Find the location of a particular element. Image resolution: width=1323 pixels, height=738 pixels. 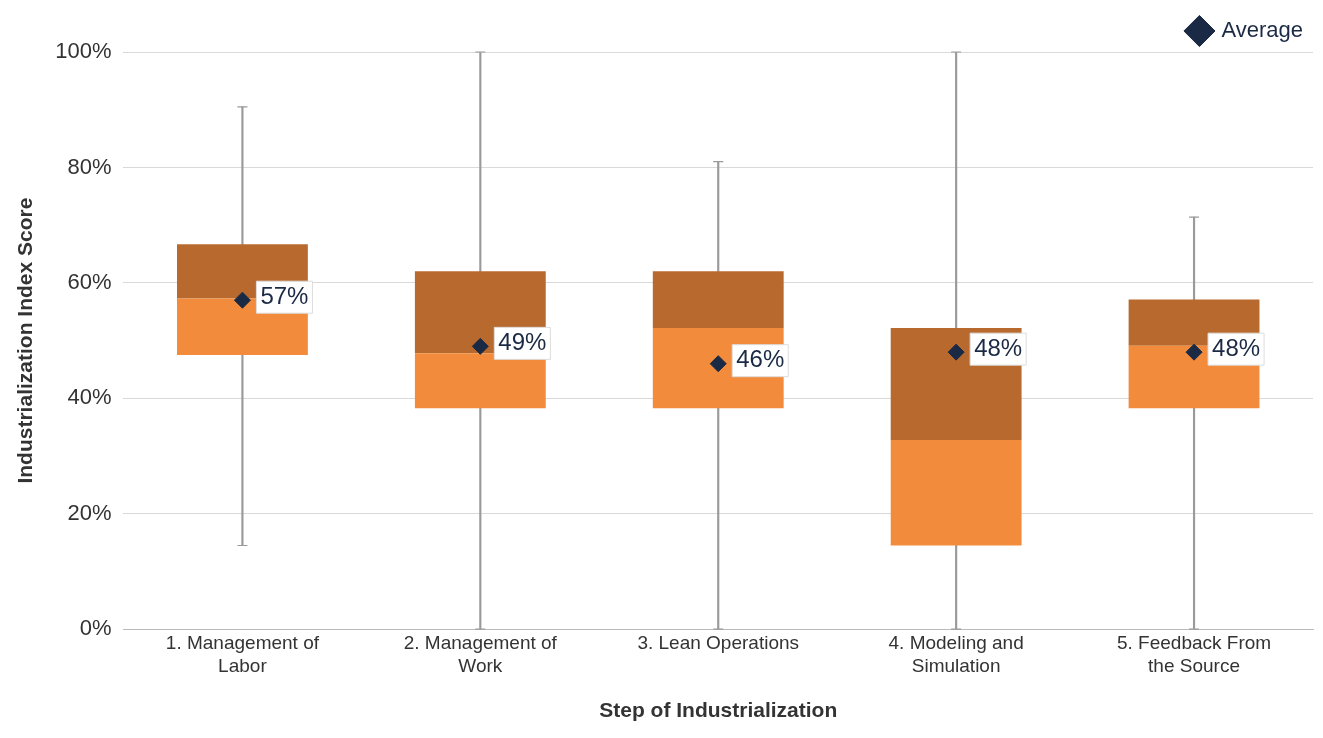

data-label: 49% is located at coordinates (522, 341).